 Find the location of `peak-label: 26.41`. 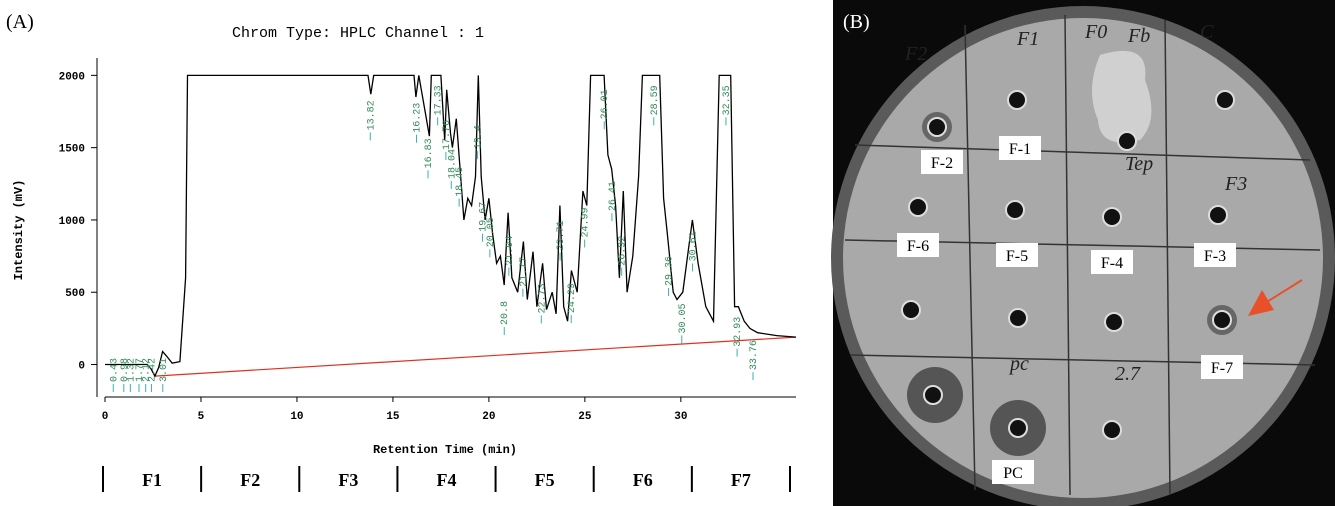

peak-label: 26.41 is located at coordinates (613, 196).